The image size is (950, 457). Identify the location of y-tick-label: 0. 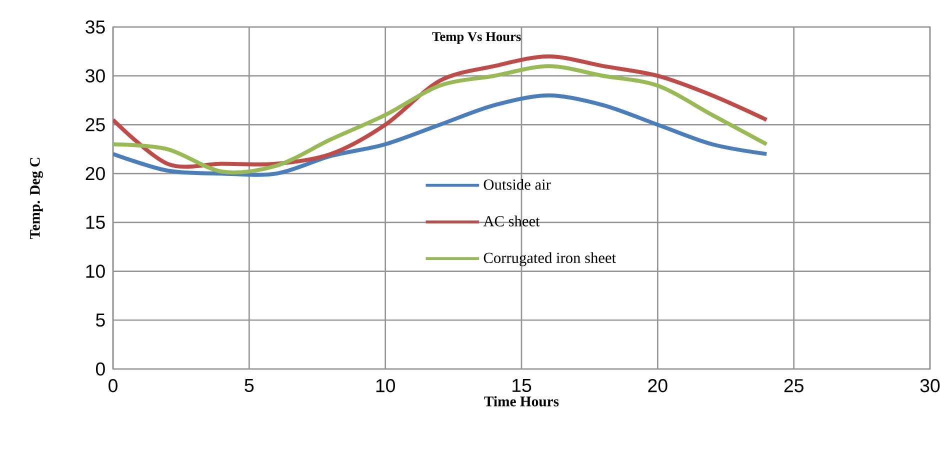
(100, 369).